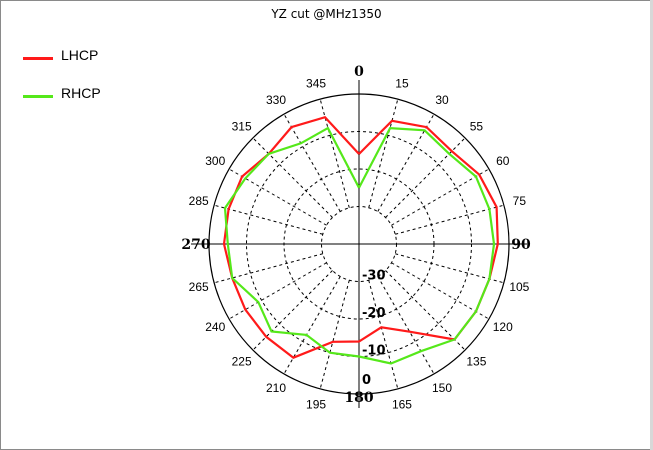 The width and height of the screenshot is (653, 450). What do you see at coordinates (215, 327) in the screenshot?
I see `angle-label-240: 240` at bounding box center [215, 327].